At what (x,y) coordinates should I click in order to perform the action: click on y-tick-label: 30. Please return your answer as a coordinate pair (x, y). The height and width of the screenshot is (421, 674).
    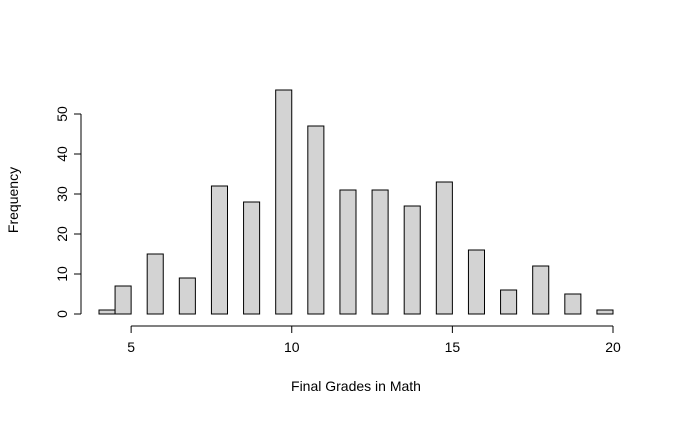
    Looking at the image, I should click on (62, 194).